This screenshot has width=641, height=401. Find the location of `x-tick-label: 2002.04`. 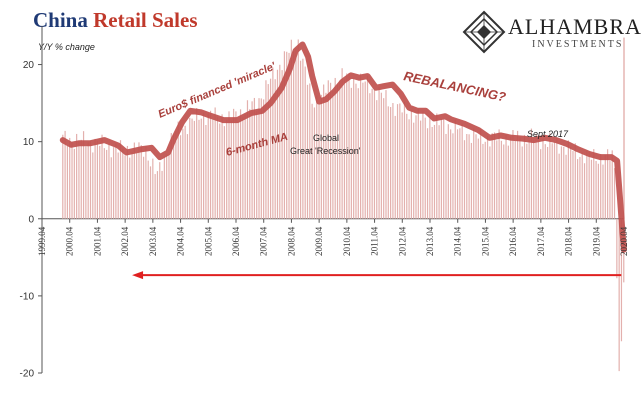

x-tick-label: 2002.04 is located at coordinates (125, 241).